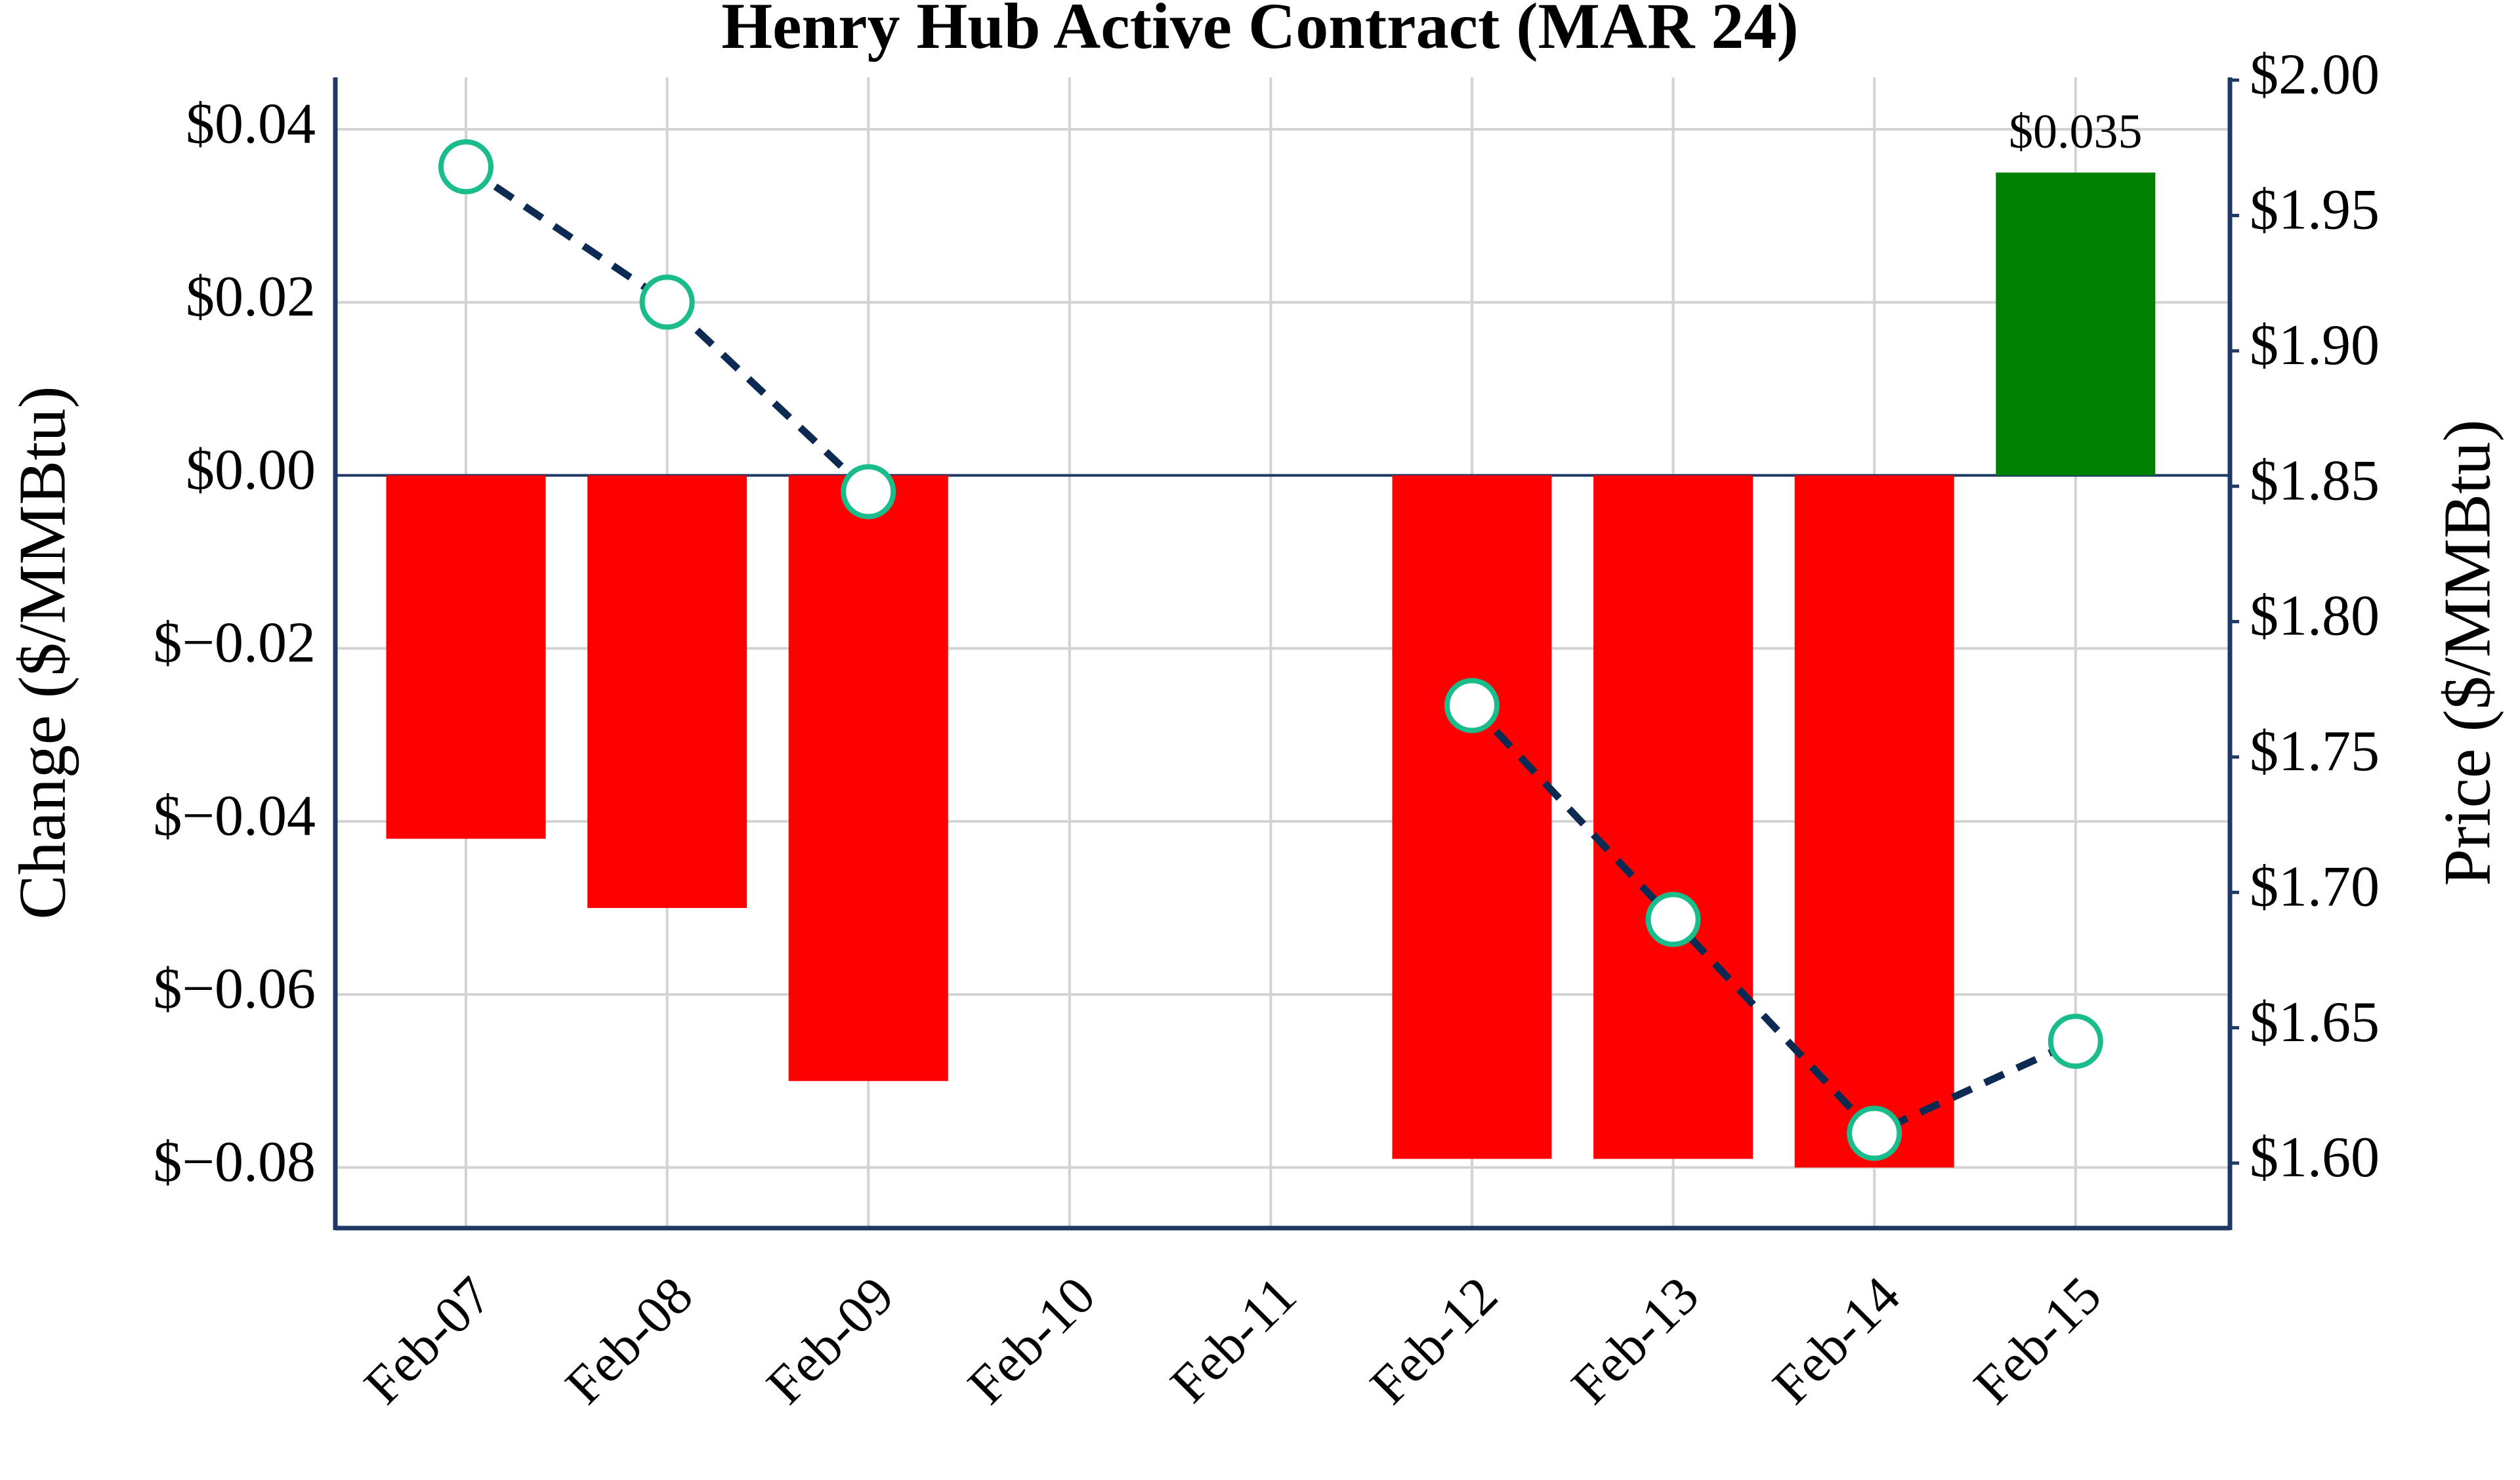 This screenshot has width=2520, height=1480. I want to click on chart-title: Henry Hub Active Contract (MAR 24), so click(1259, 31).